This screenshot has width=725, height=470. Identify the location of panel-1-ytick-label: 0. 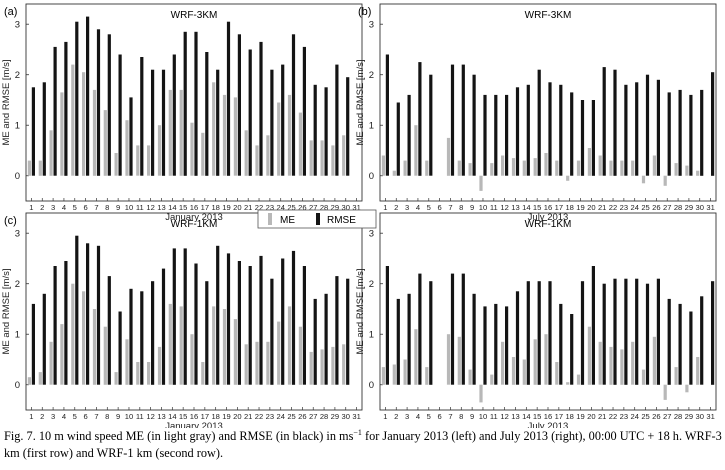
(17, 176).